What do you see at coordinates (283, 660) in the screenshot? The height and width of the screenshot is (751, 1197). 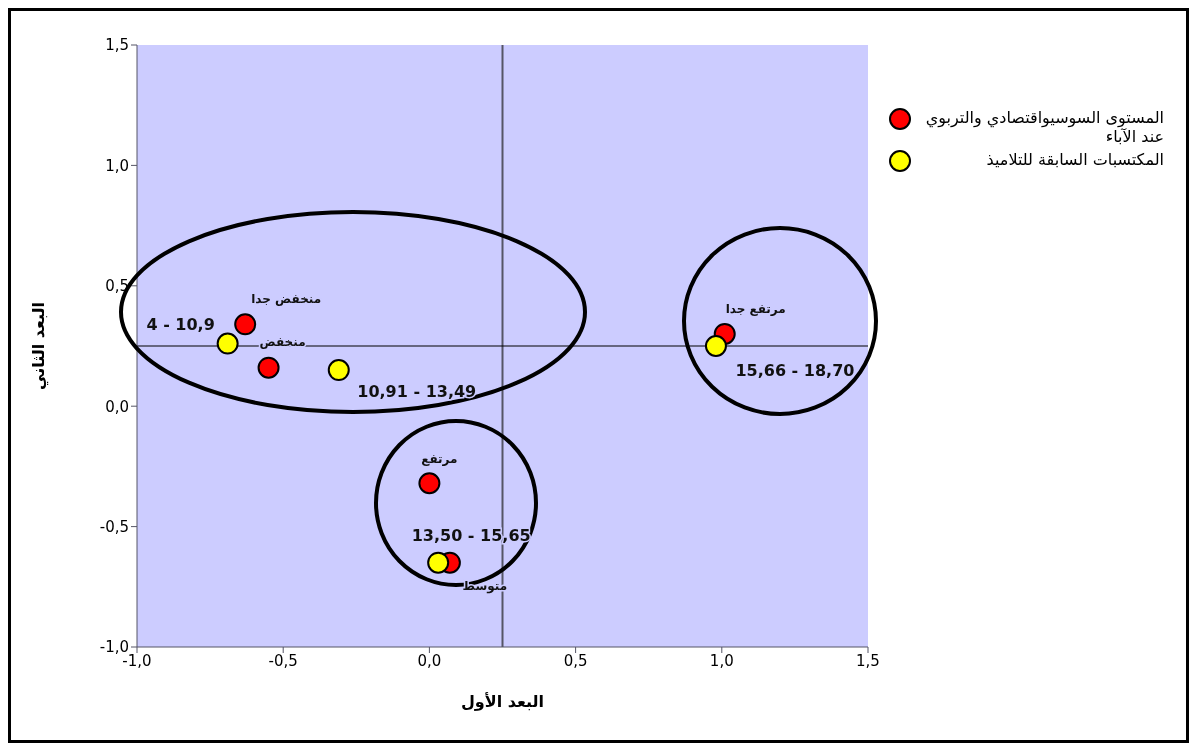 I see `x-tick-label: -0,5` at bounding box center [283, 660].